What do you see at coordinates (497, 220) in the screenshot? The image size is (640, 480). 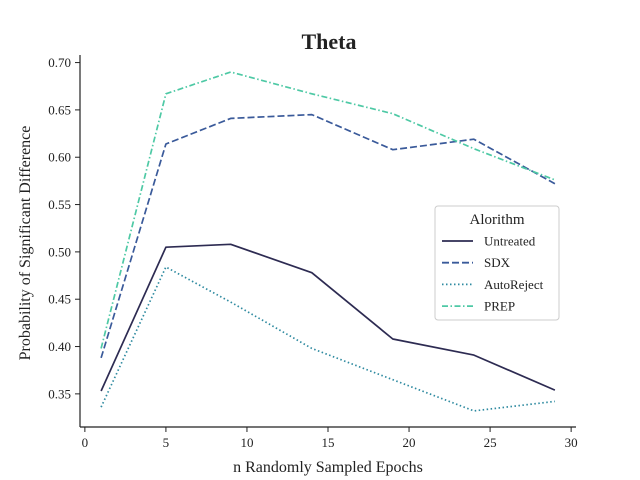 I see `legend-title: Alorithm` at bounding box center [497, 220].